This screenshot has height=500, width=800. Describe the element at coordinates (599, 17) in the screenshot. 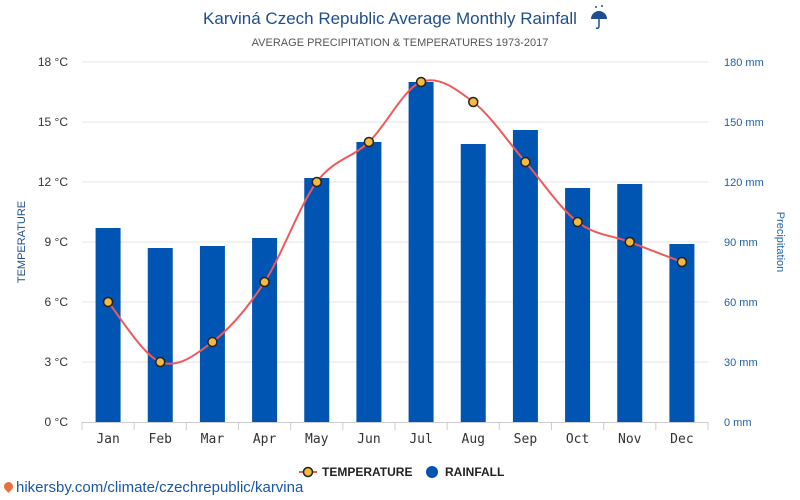

I see `umbrella-icon` at that location.